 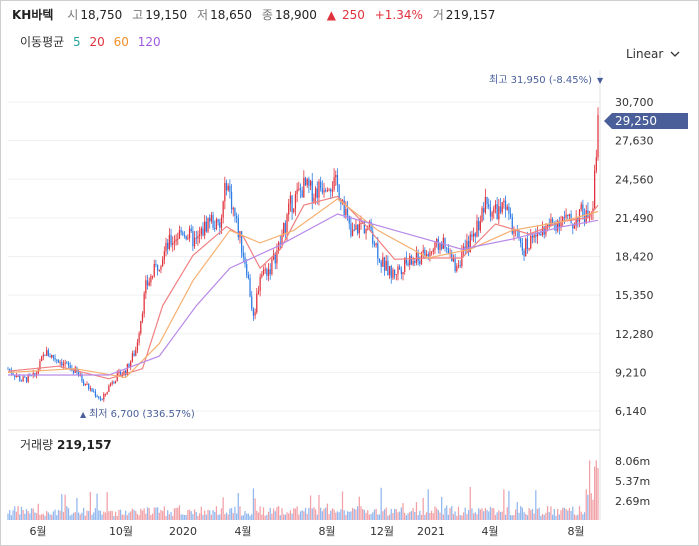 I want to click on high-marker-pct: (-8.45%), so click(x=570, y=80).